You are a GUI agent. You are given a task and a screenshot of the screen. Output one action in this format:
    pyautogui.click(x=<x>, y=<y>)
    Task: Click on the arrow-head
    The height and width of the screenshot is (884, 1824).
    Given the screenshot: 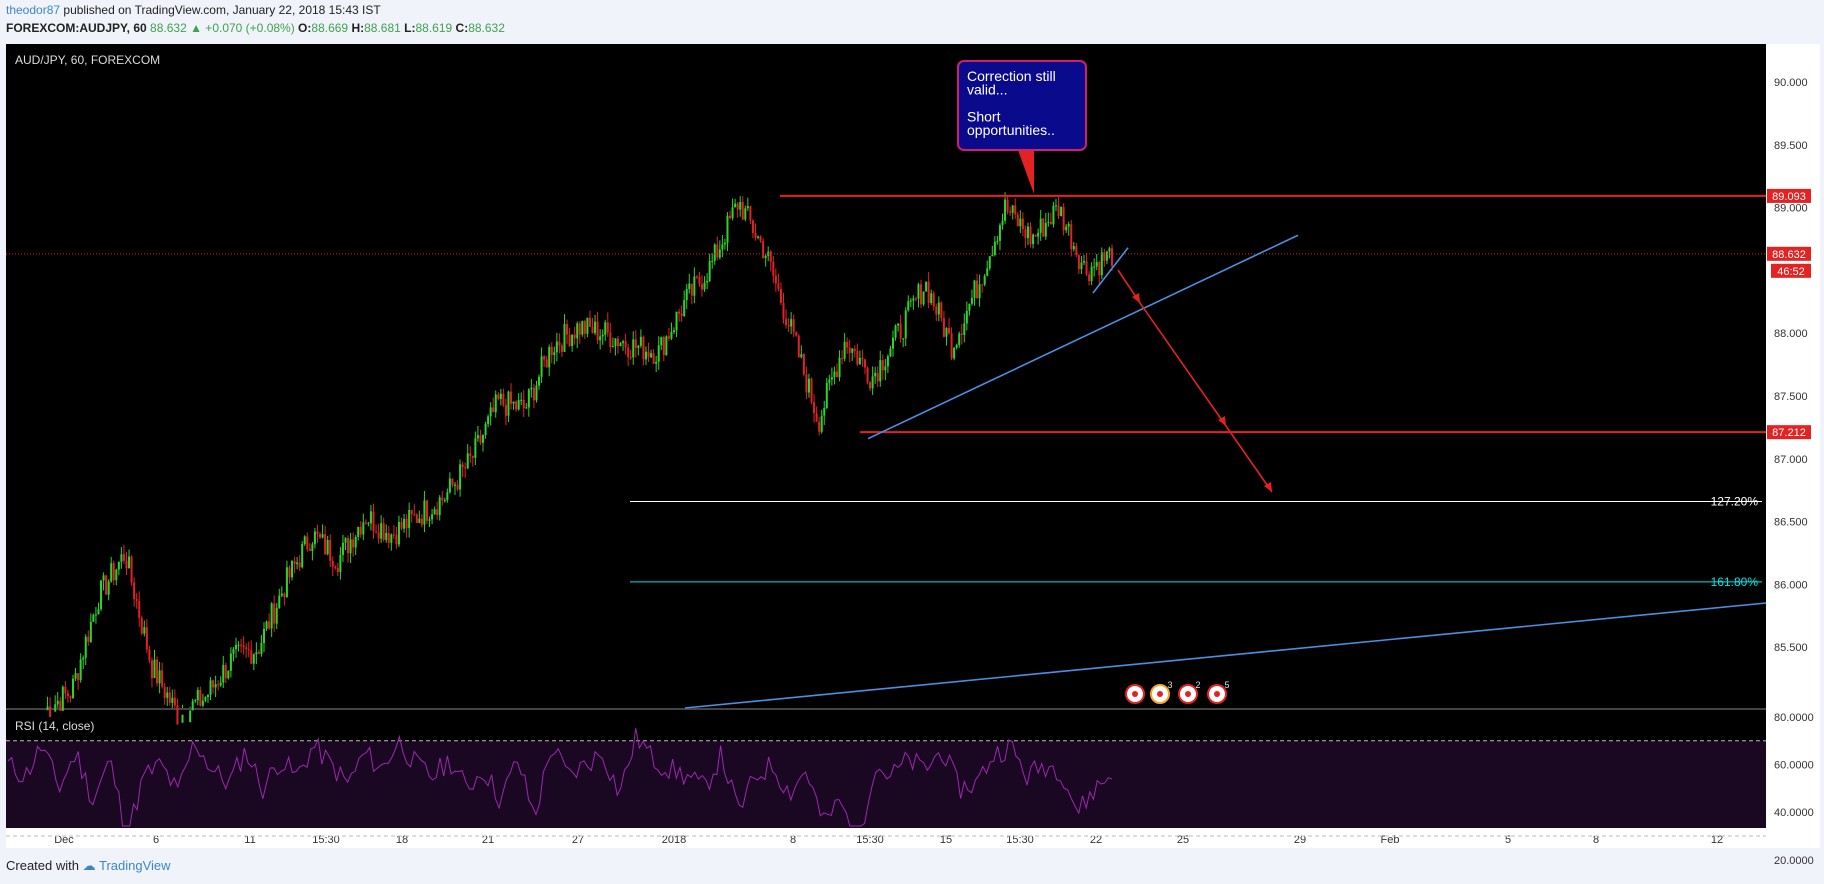 What is the action you would take?
    pyautogui.click(x=1268, y=487)
    